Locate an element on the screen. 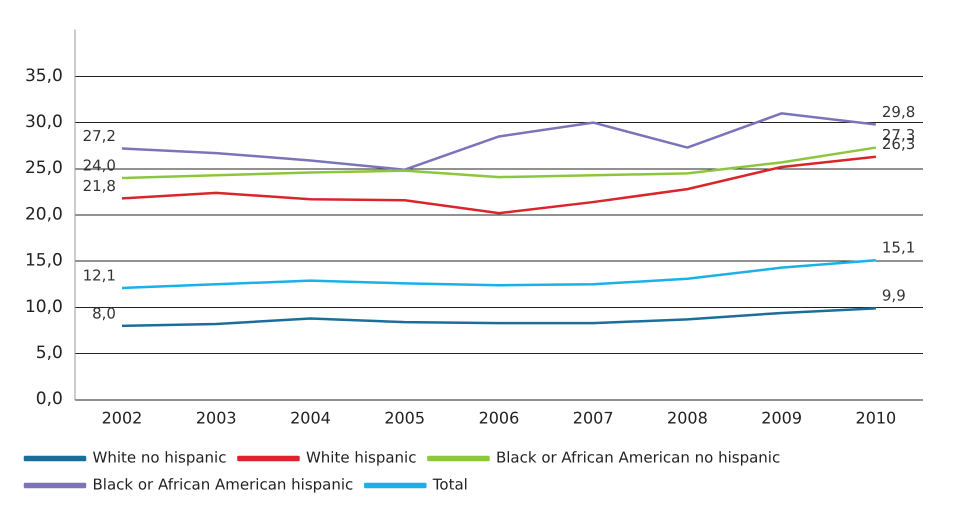 This screenshot has width=973, height=511. x-tick-label: 2006 is located at coordinates (499, 418).